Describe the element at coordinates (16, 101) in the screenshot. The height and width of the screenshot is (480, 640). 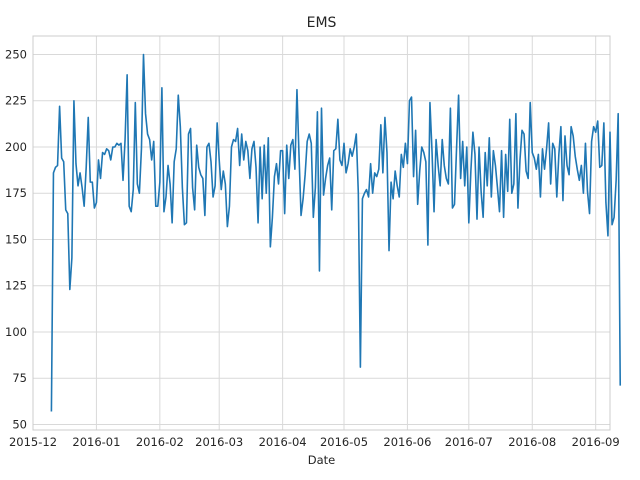
I see `y-tick-label: 225` at that location.